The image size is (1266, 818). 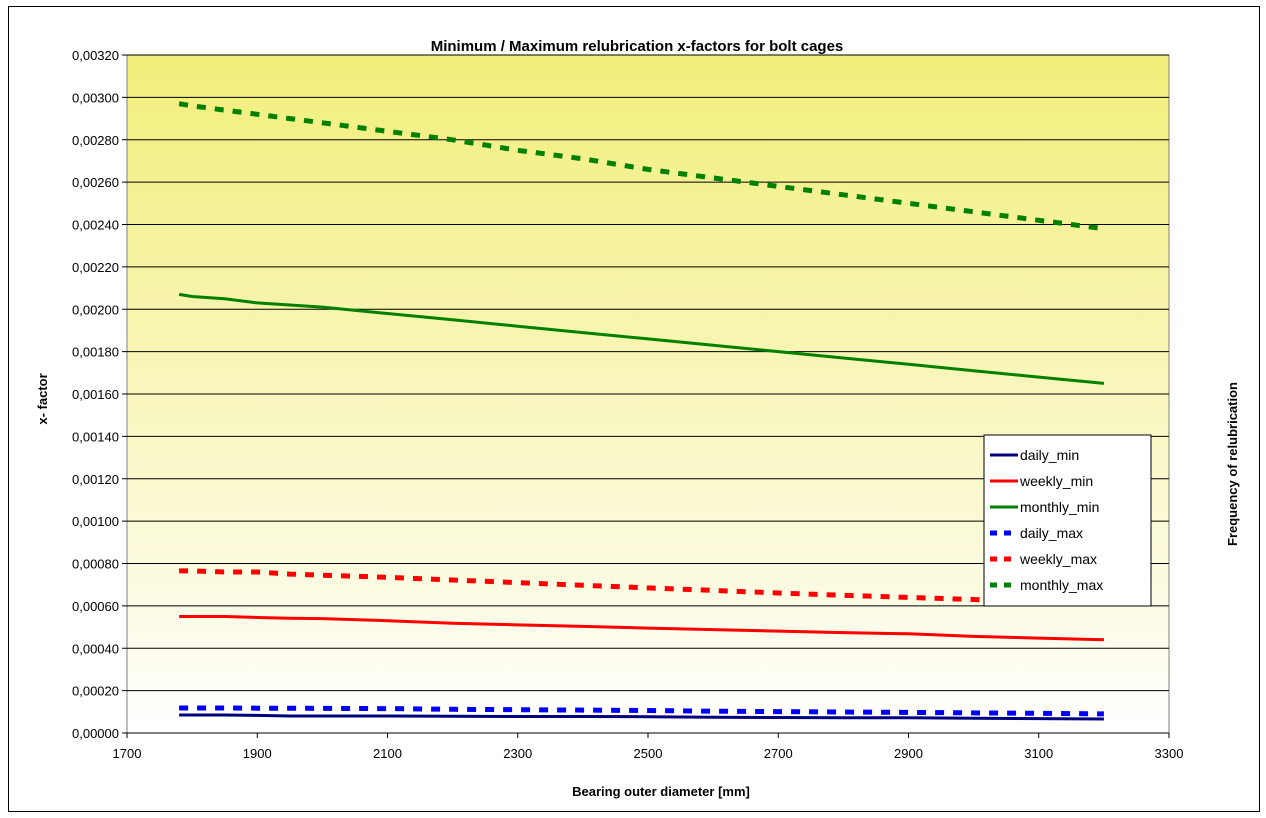 I want to click on legend-label-monthly-min: monthly_min, so click(x=1059, y=507).